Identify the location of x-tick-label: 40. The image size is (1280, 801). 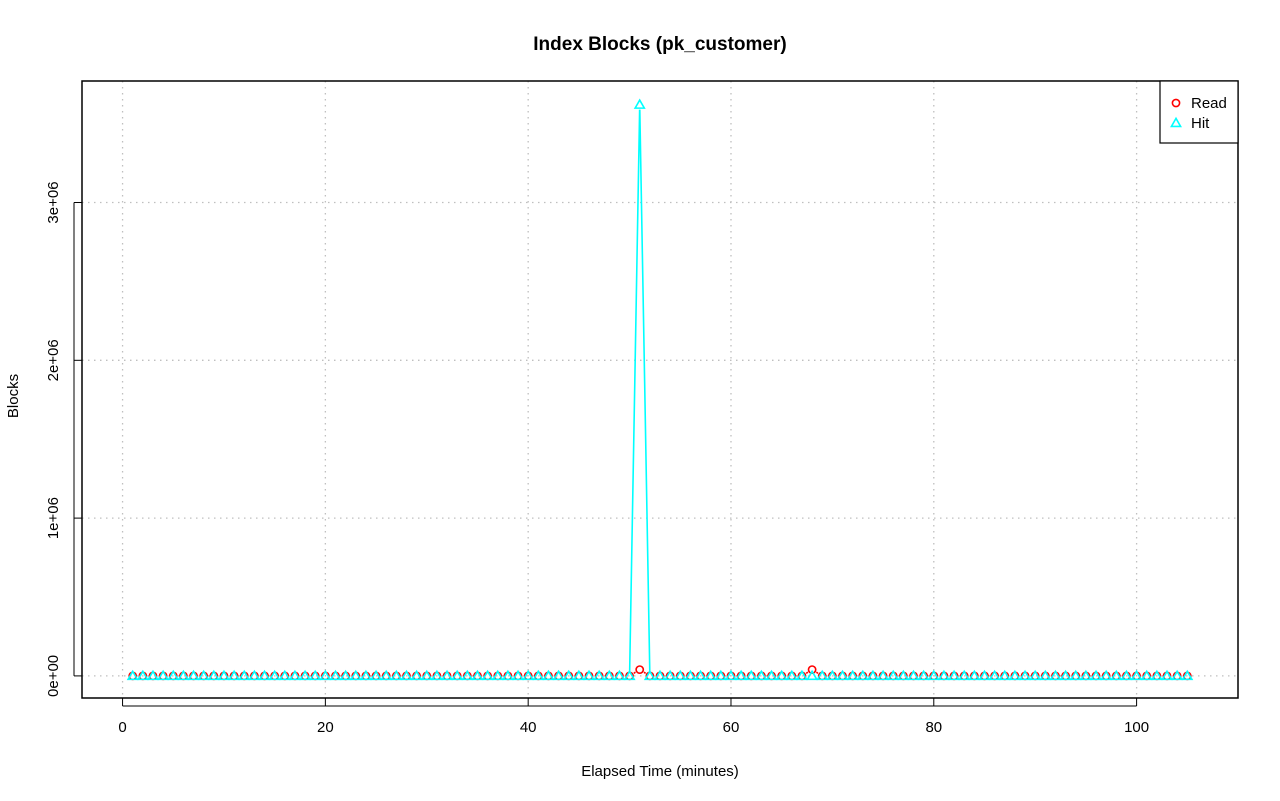
(528, 727).